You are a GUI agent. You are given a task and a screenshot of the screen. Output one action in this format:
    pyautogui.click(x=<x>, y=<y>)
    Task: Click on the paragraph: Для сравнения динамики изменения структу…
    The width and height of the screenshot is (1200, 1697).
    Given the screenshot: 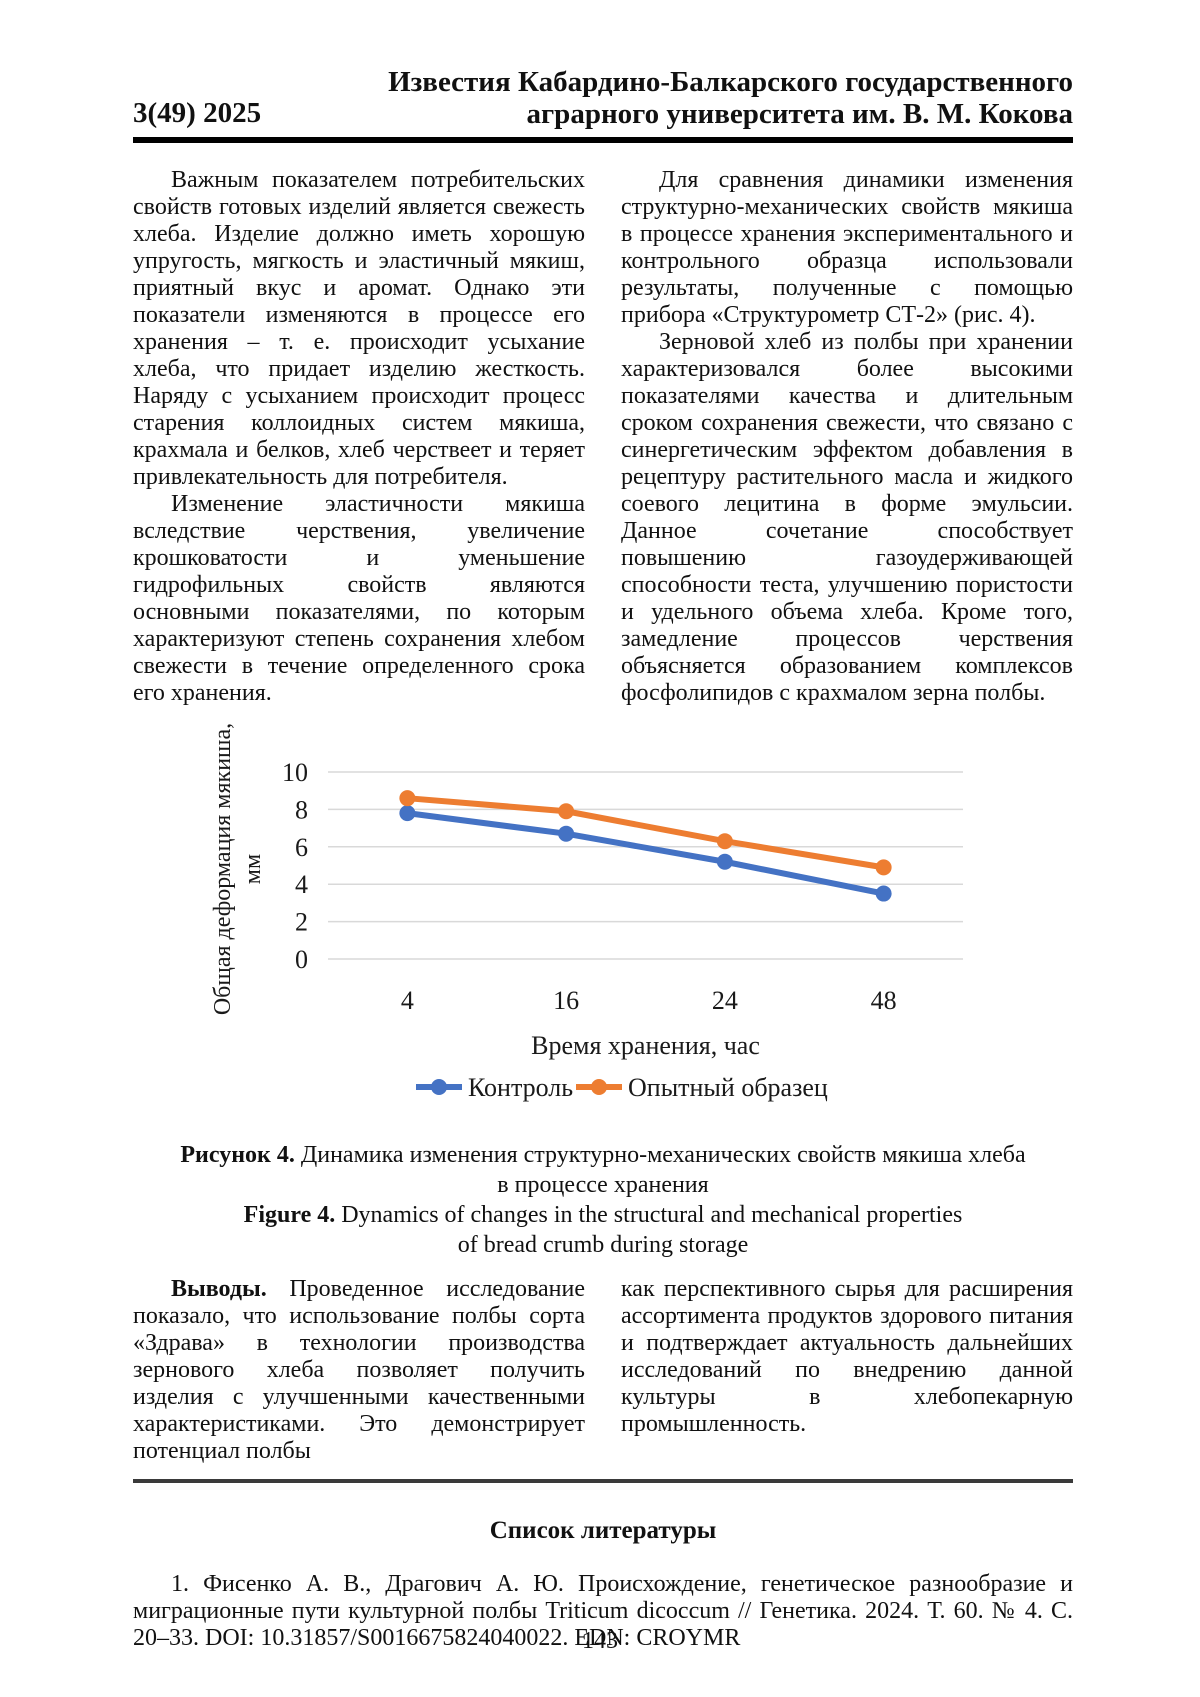 What is the action you would take?
    pyautogui.click(x=847, y=247)
    